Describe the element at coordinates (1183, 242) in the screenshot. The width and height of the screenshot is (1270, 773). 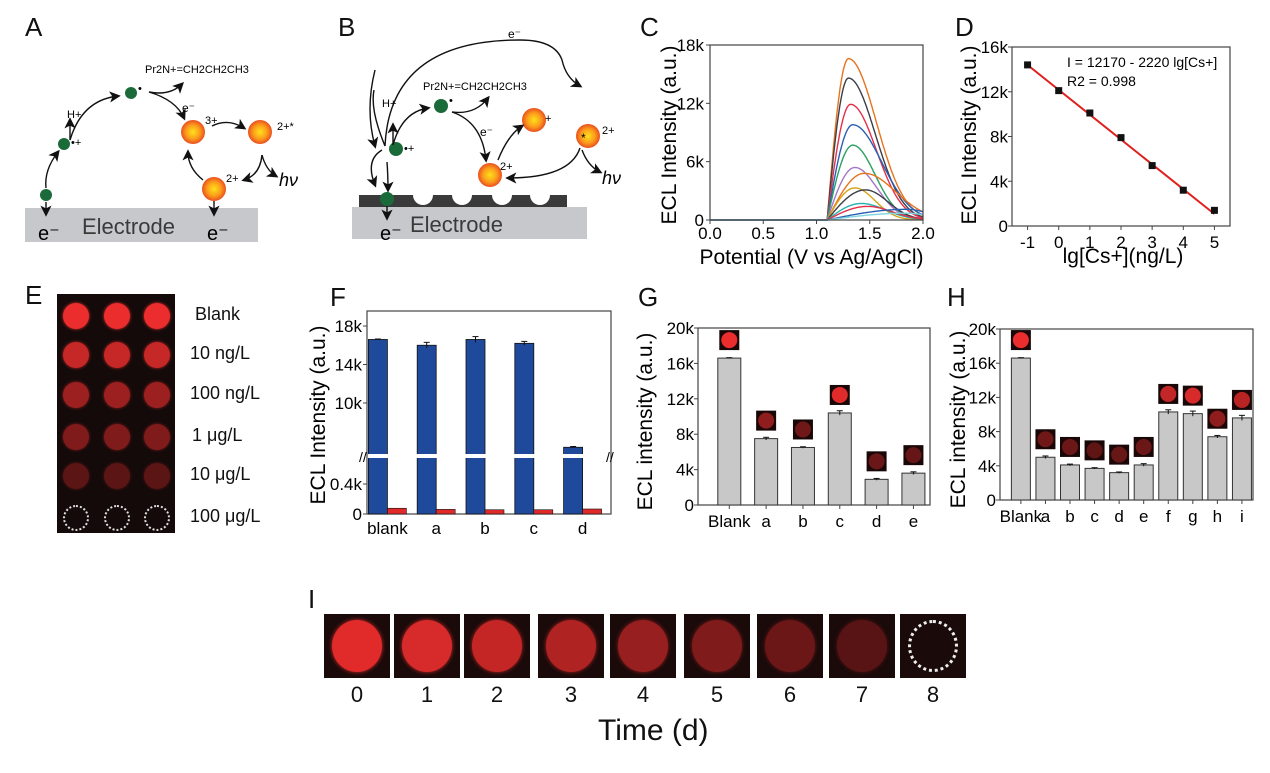
I see `x-tick-label: 4` at that location.